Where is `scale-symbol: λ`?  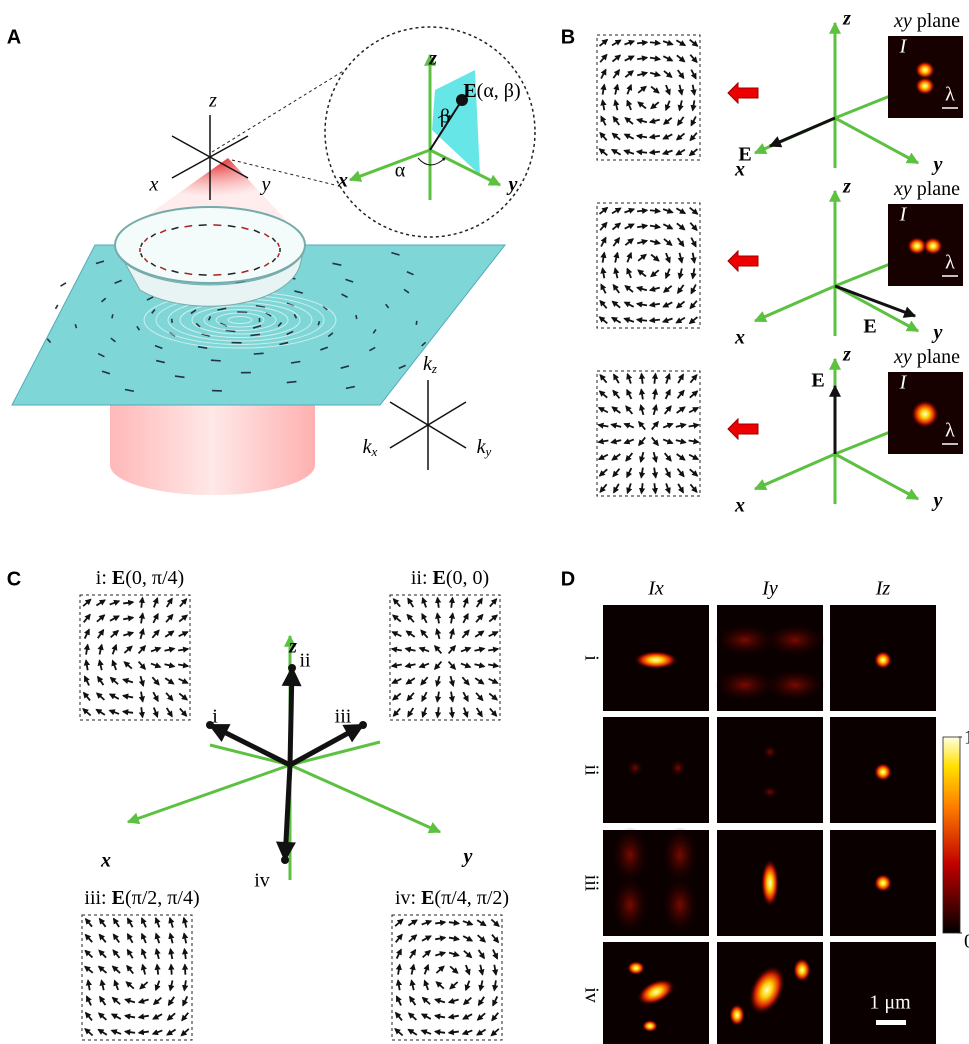 scale-symbol: λ is located at coordinates (950, 95).